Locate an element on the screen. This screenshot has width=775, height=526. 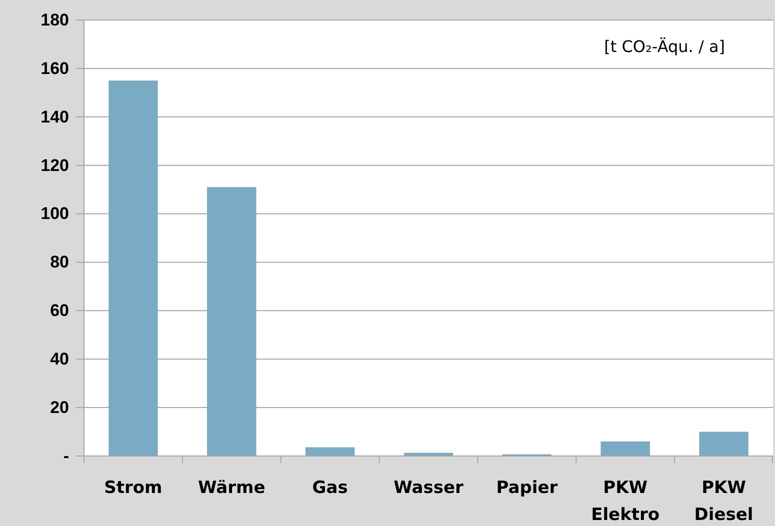
y-tick-label: 180 is located at coordinates (54, 20).